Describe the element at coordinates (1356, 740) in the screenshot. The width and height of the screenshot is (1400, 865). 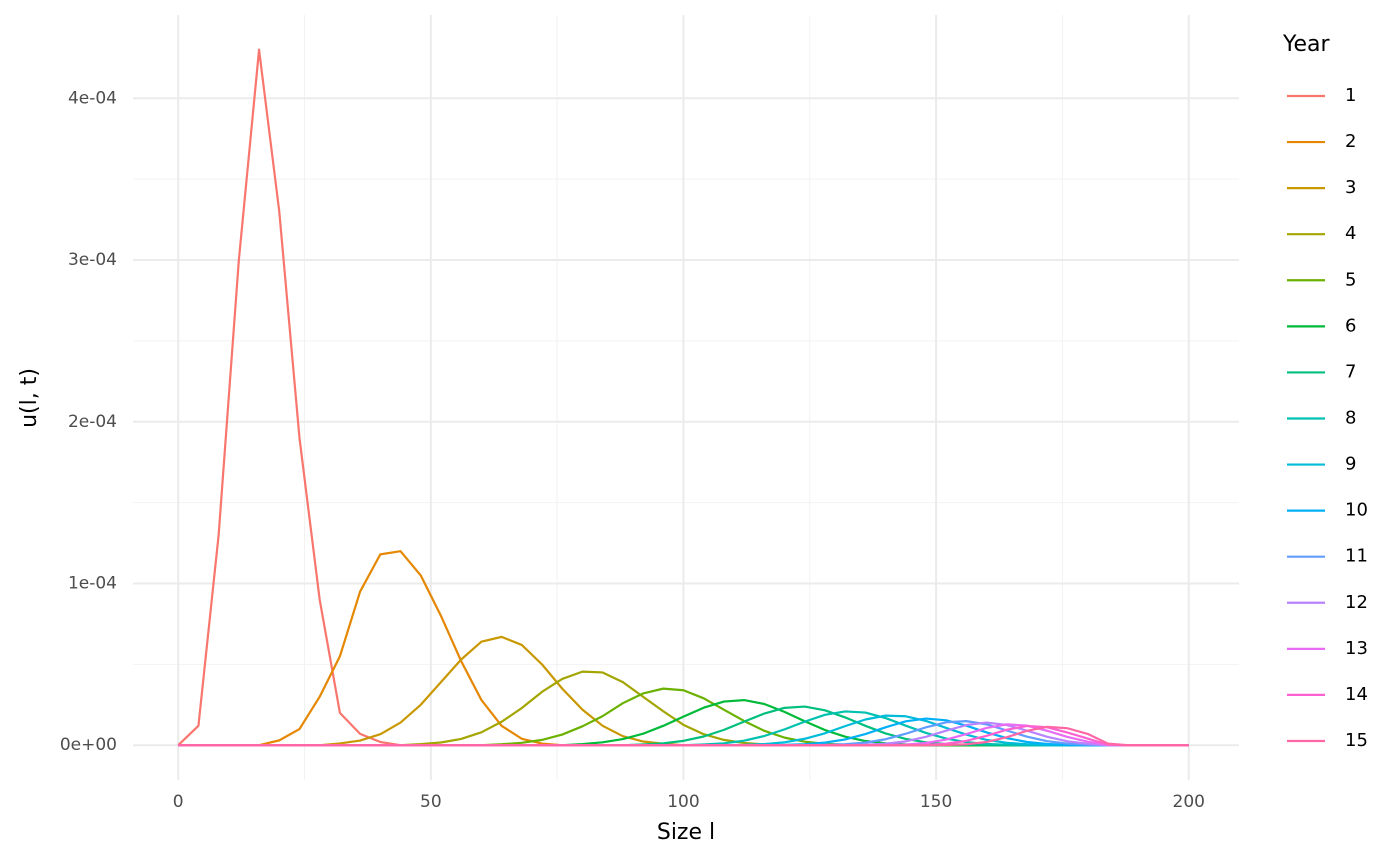
I see `legend-label: 15` at that location.